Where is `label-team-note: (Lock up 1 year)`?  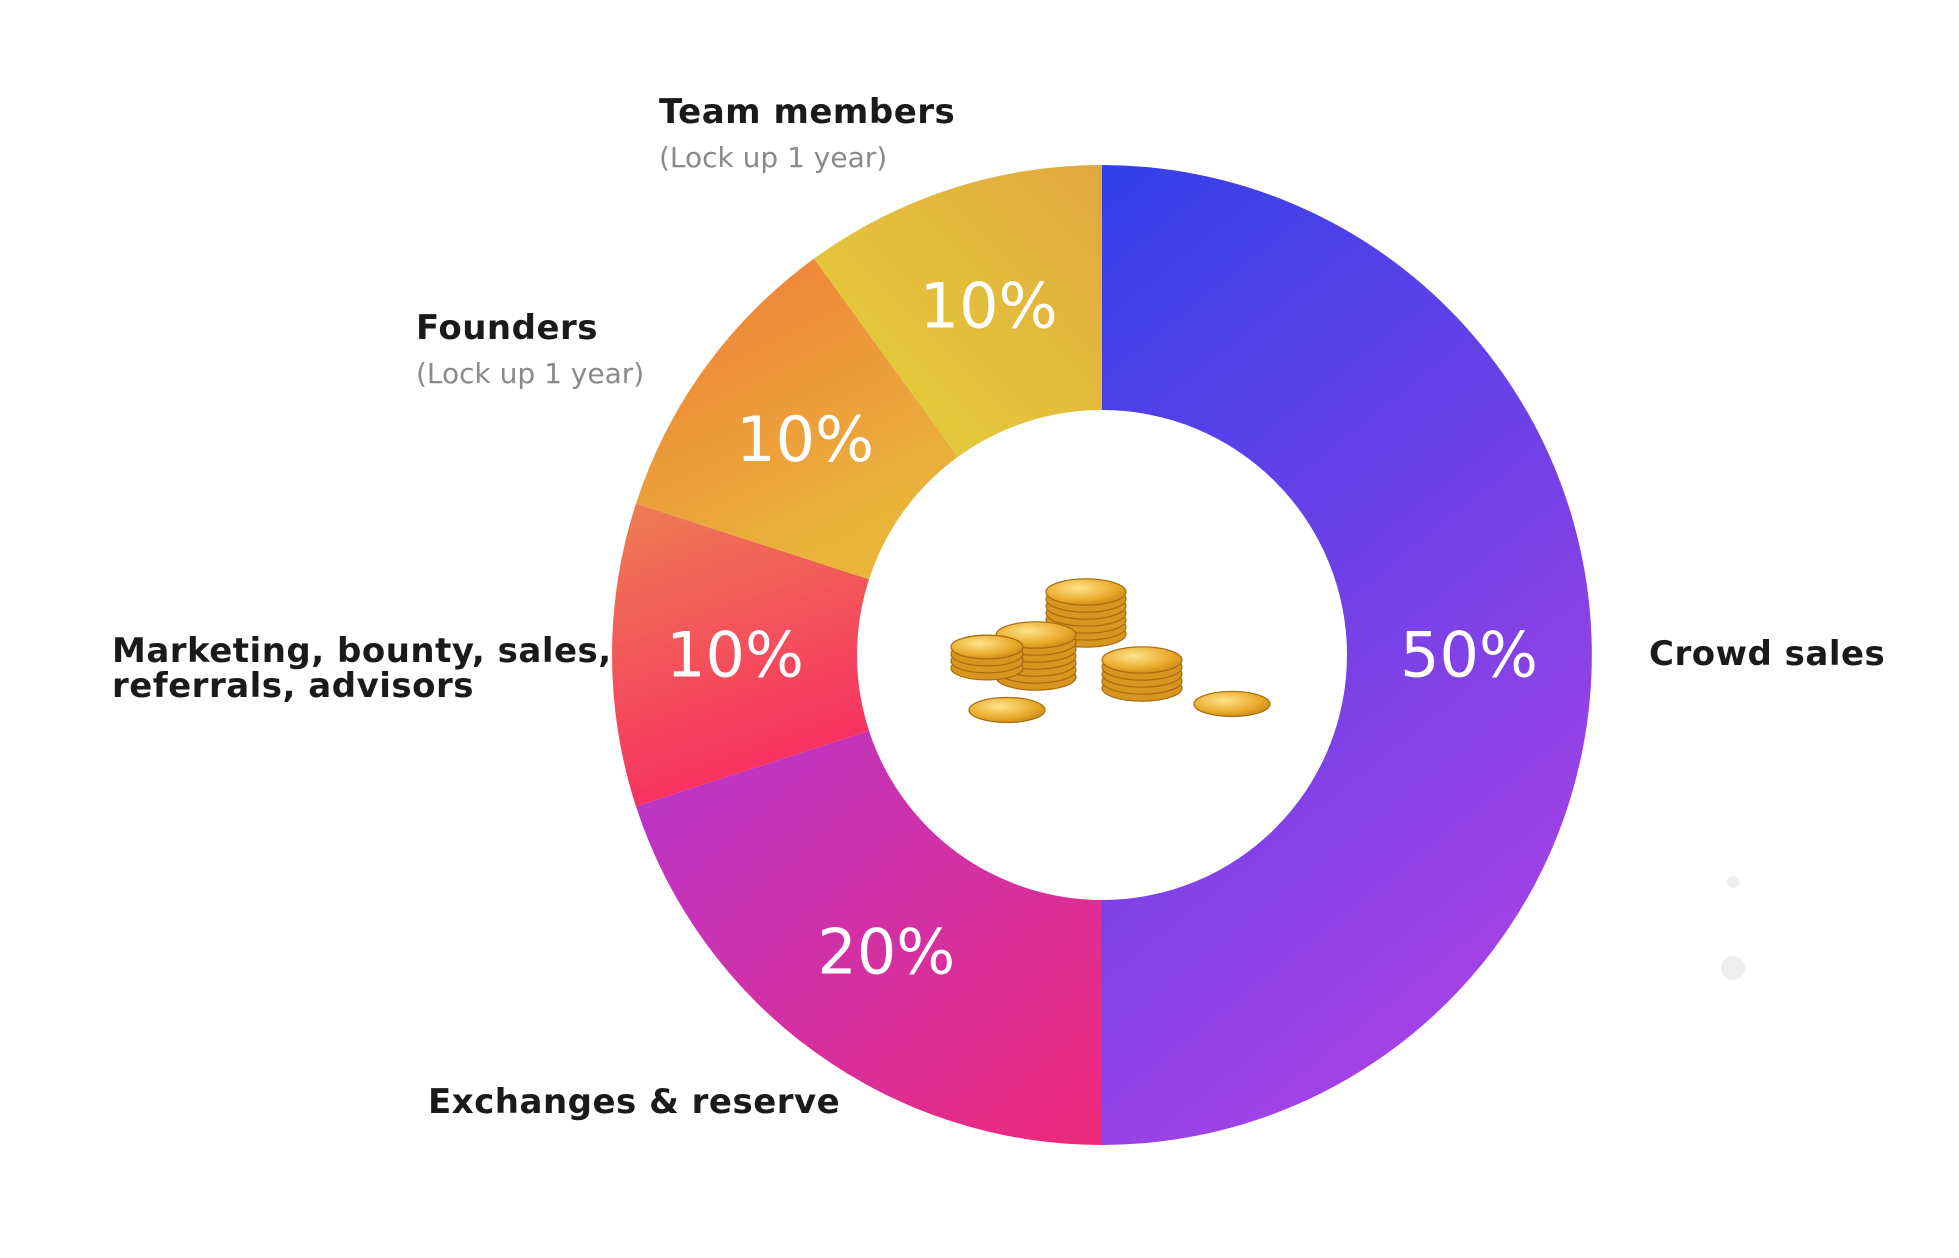 label-team-note: (Lock up 1 year) is located at coordinates (773, 157).